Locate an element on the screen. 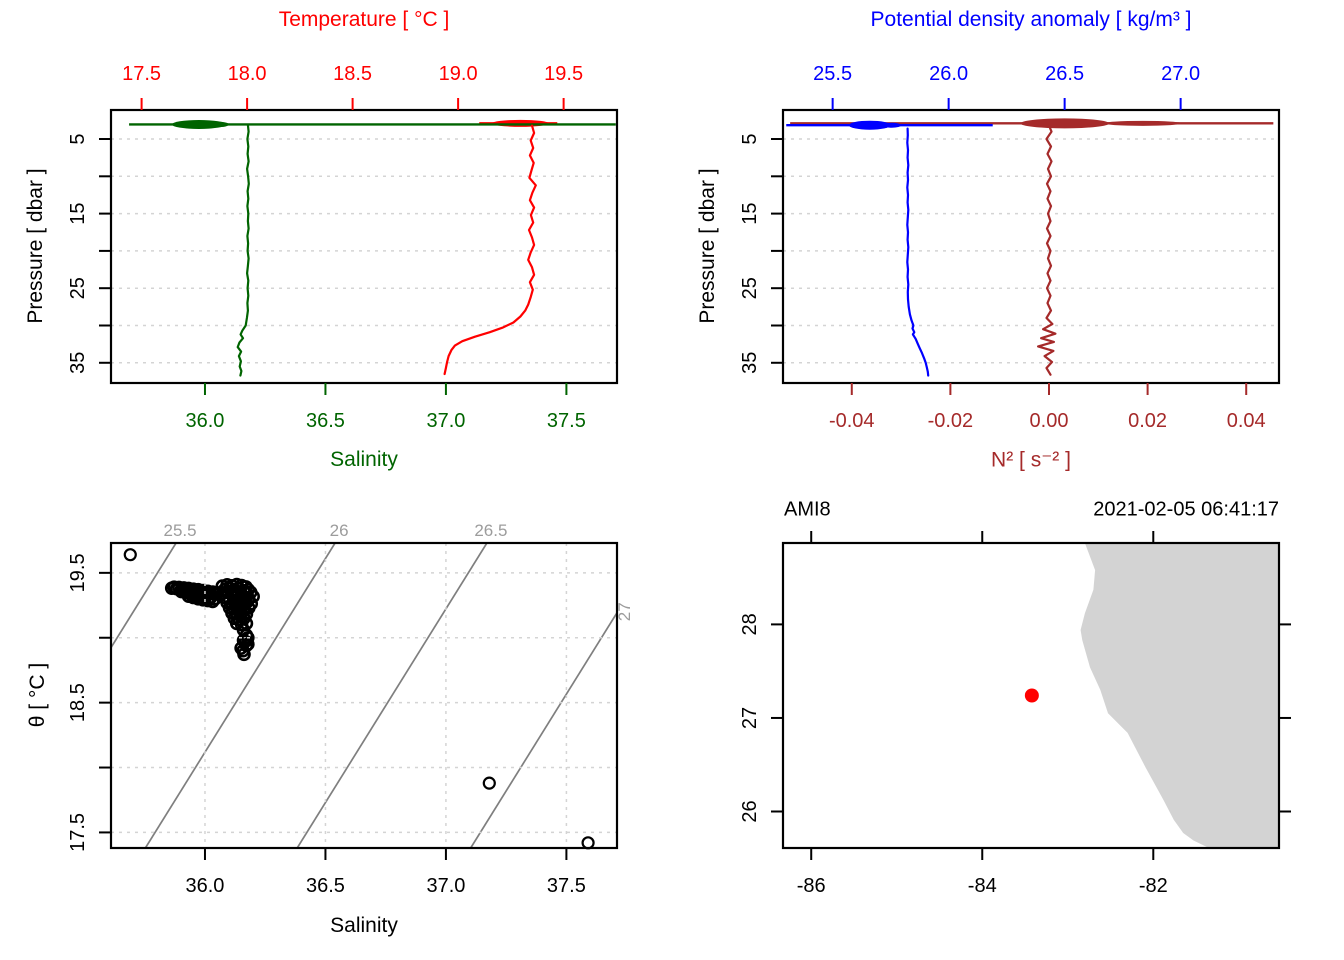 This screenshot has height=960, width=1344. axis-tick-label: -86 is located at coordinates (811, 886).